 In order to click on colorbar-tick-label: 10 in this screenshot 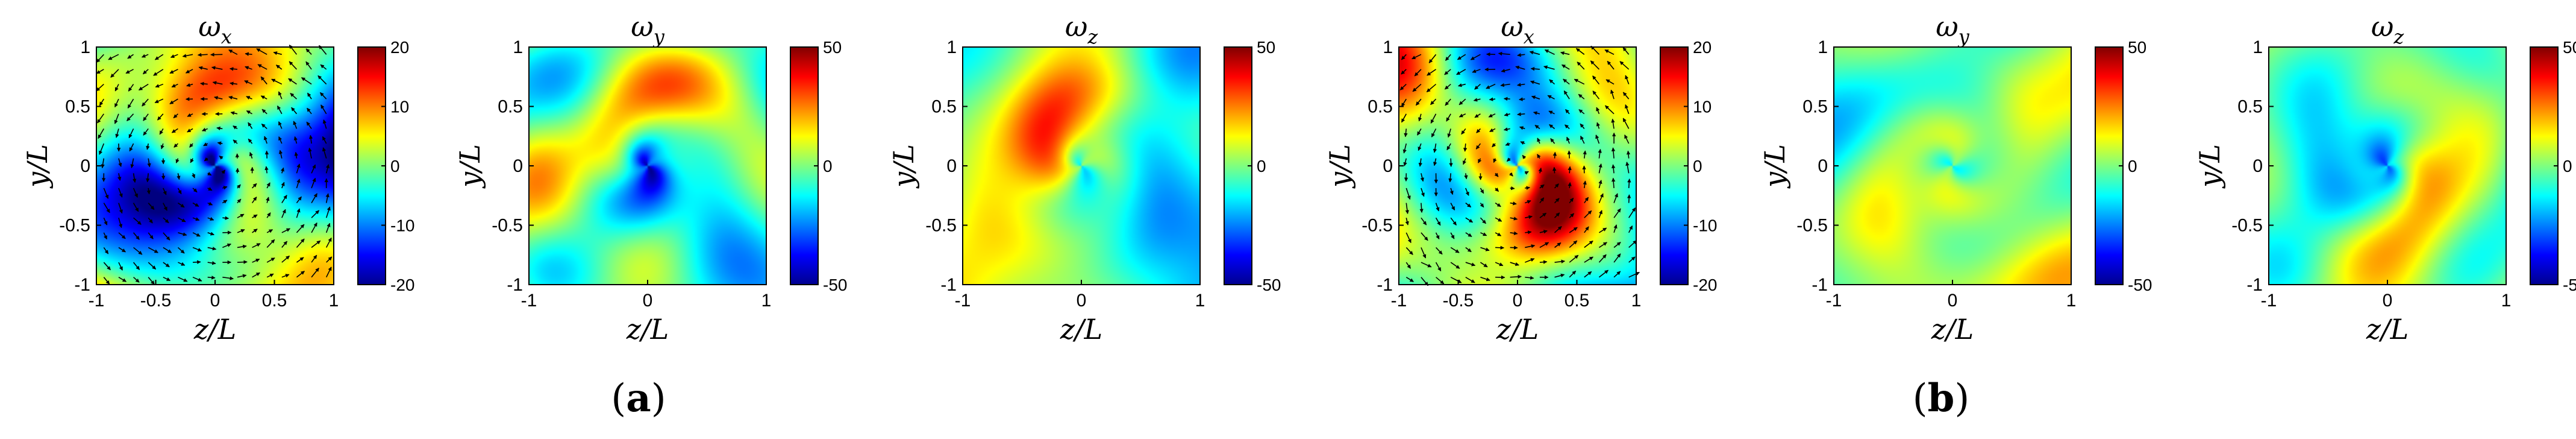, I will do `click(1703, 107)`.